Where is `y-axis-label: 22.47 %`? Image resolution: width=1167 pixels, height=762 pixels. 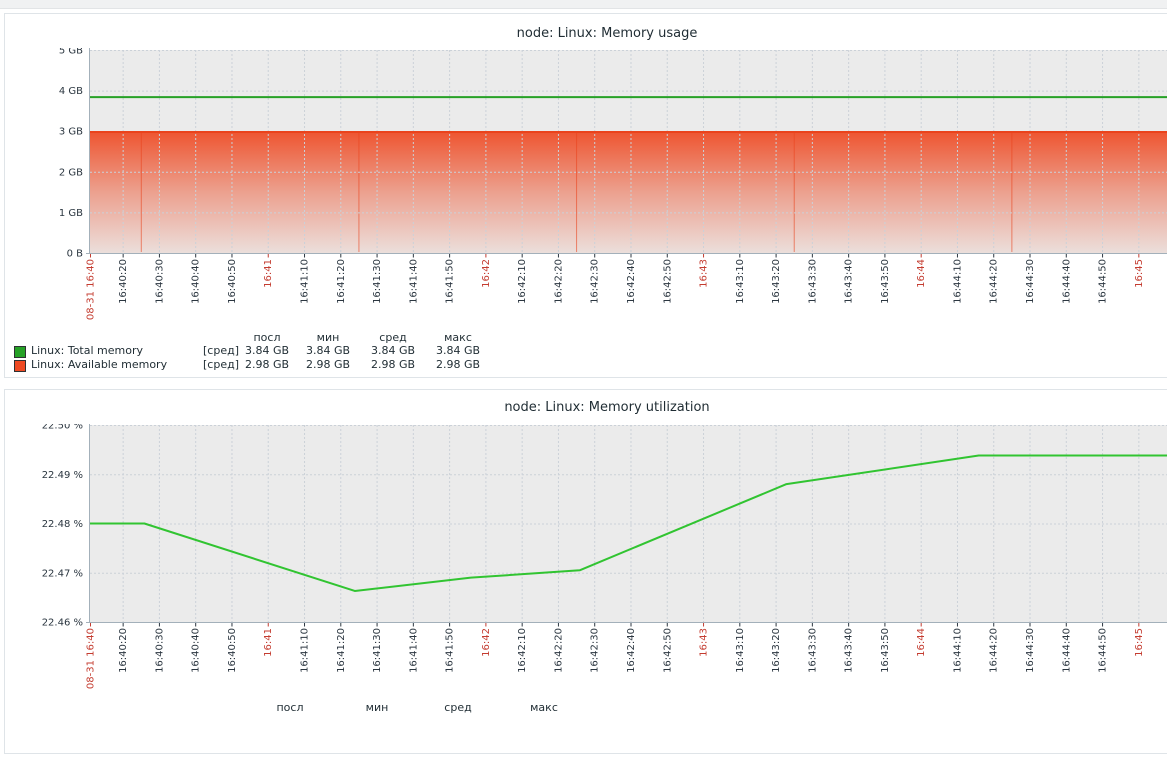 y-axis-label: 22.47 % is located at coordinates (62, 573).